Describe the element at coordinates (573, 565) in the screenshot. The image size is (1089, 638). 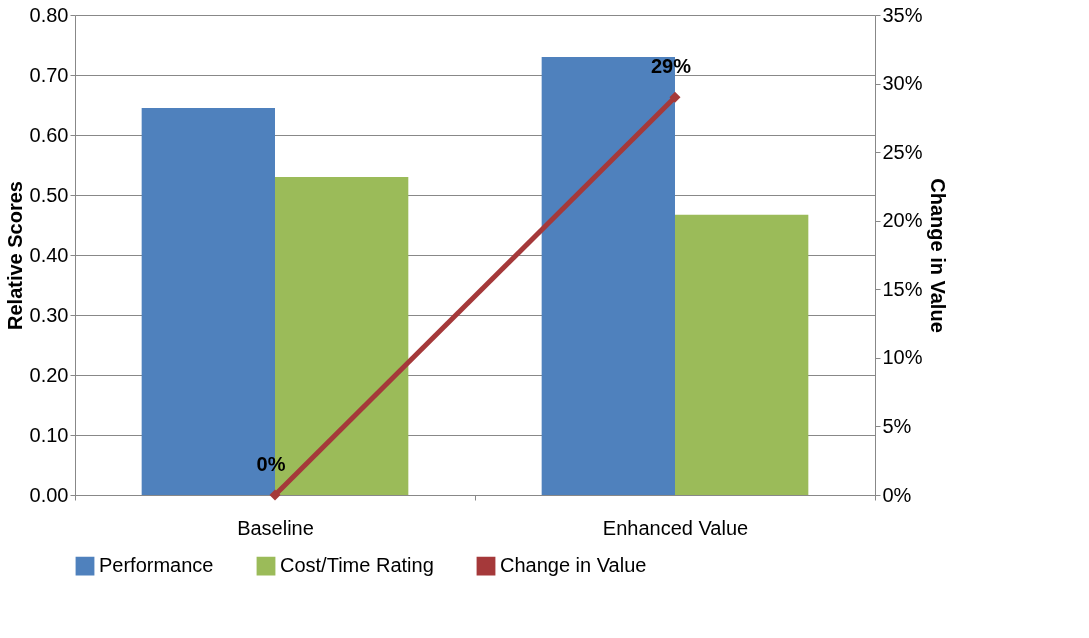
I see `legend-label: Change in Value` at that location.